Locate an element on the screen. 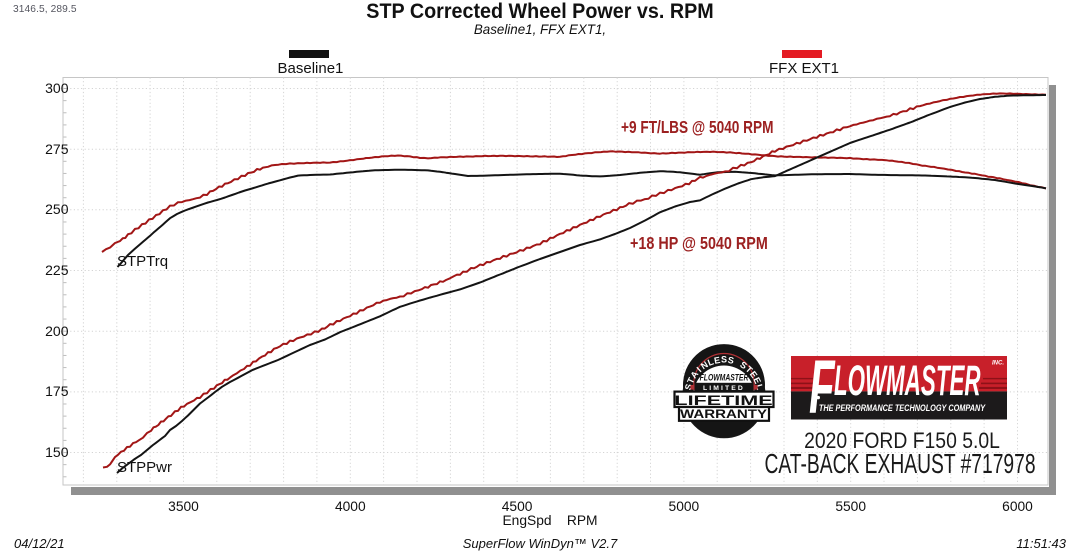  svg-text: WARRANTY is located at coordinates (723, 414).